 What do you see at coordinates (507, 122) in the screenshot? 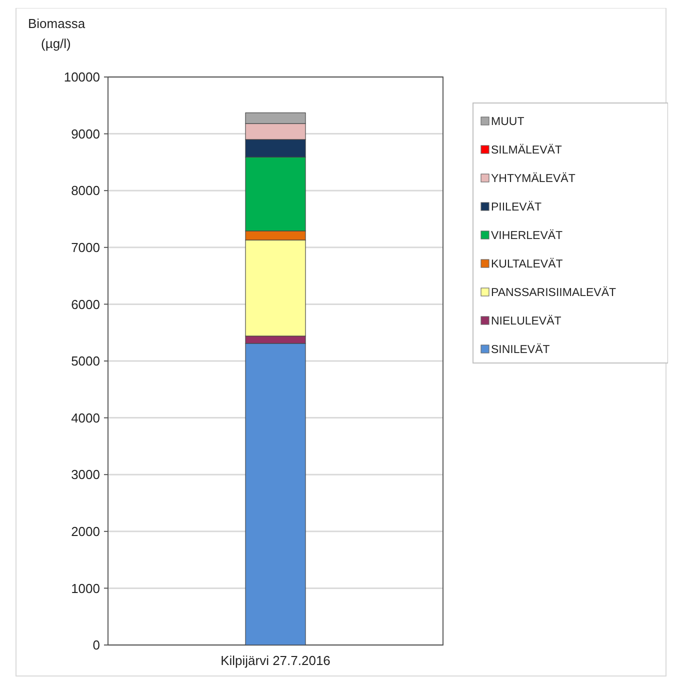
I see `legend-label: MUUT` at bounding box center [507, 122].